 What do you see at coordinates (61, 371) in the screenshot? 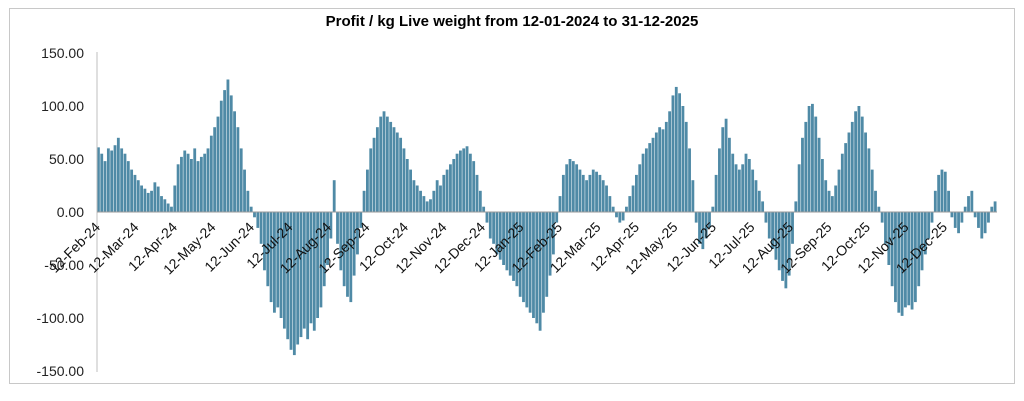
I see `y-tick-label: -150.00` at bounding box center [61, 371].